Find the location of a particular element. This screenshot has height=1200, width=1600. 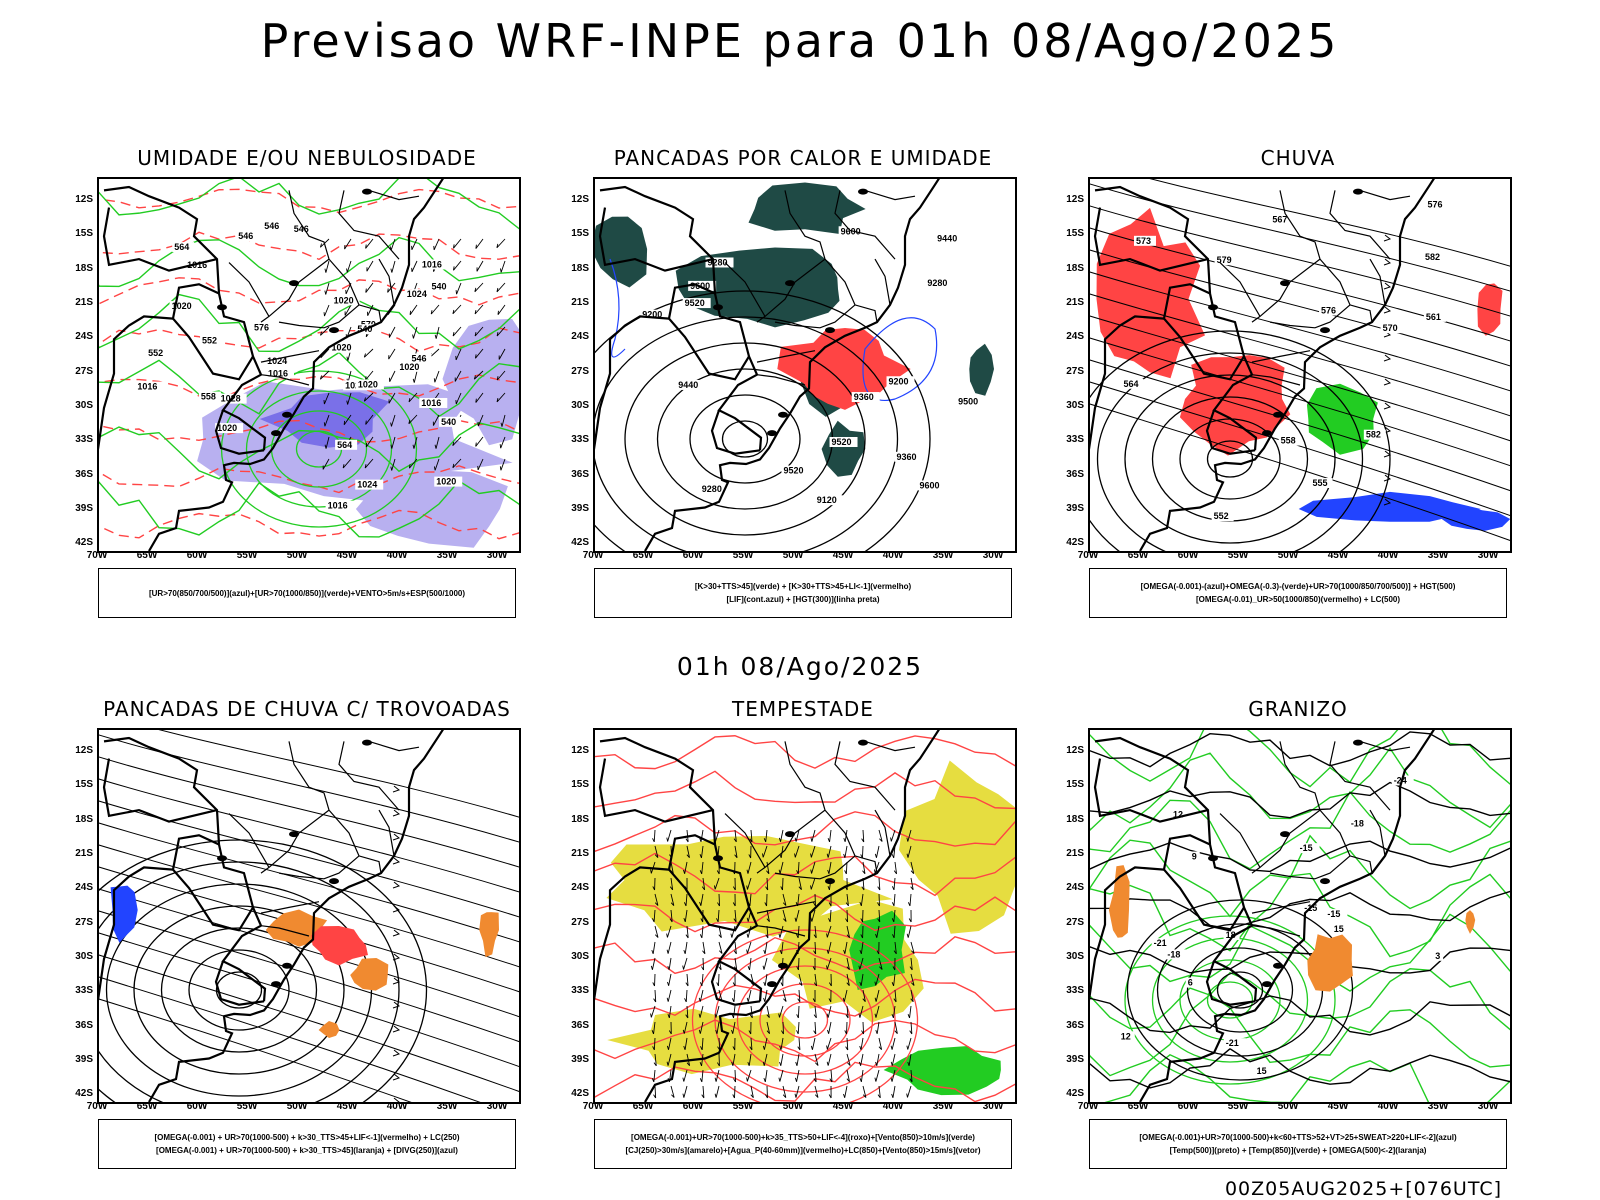

contour-label: -21 is located at coordinates (1160, 943).